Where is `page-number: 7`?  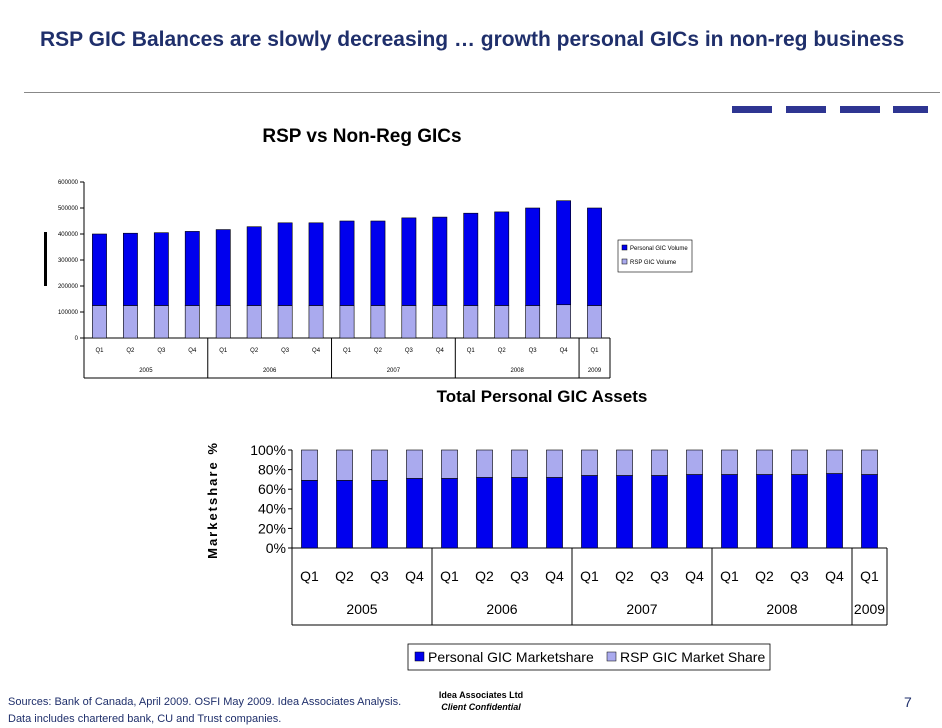 page-number: 7 is located at coordinates (908, 702).